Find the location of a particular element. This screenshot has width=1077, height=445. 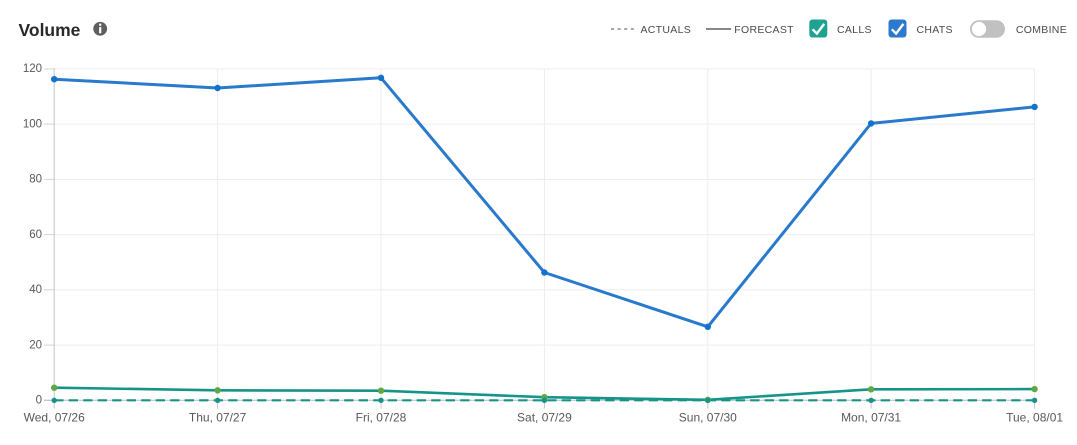

svg-text: COMBINE is located at coordinates (1041, 30).